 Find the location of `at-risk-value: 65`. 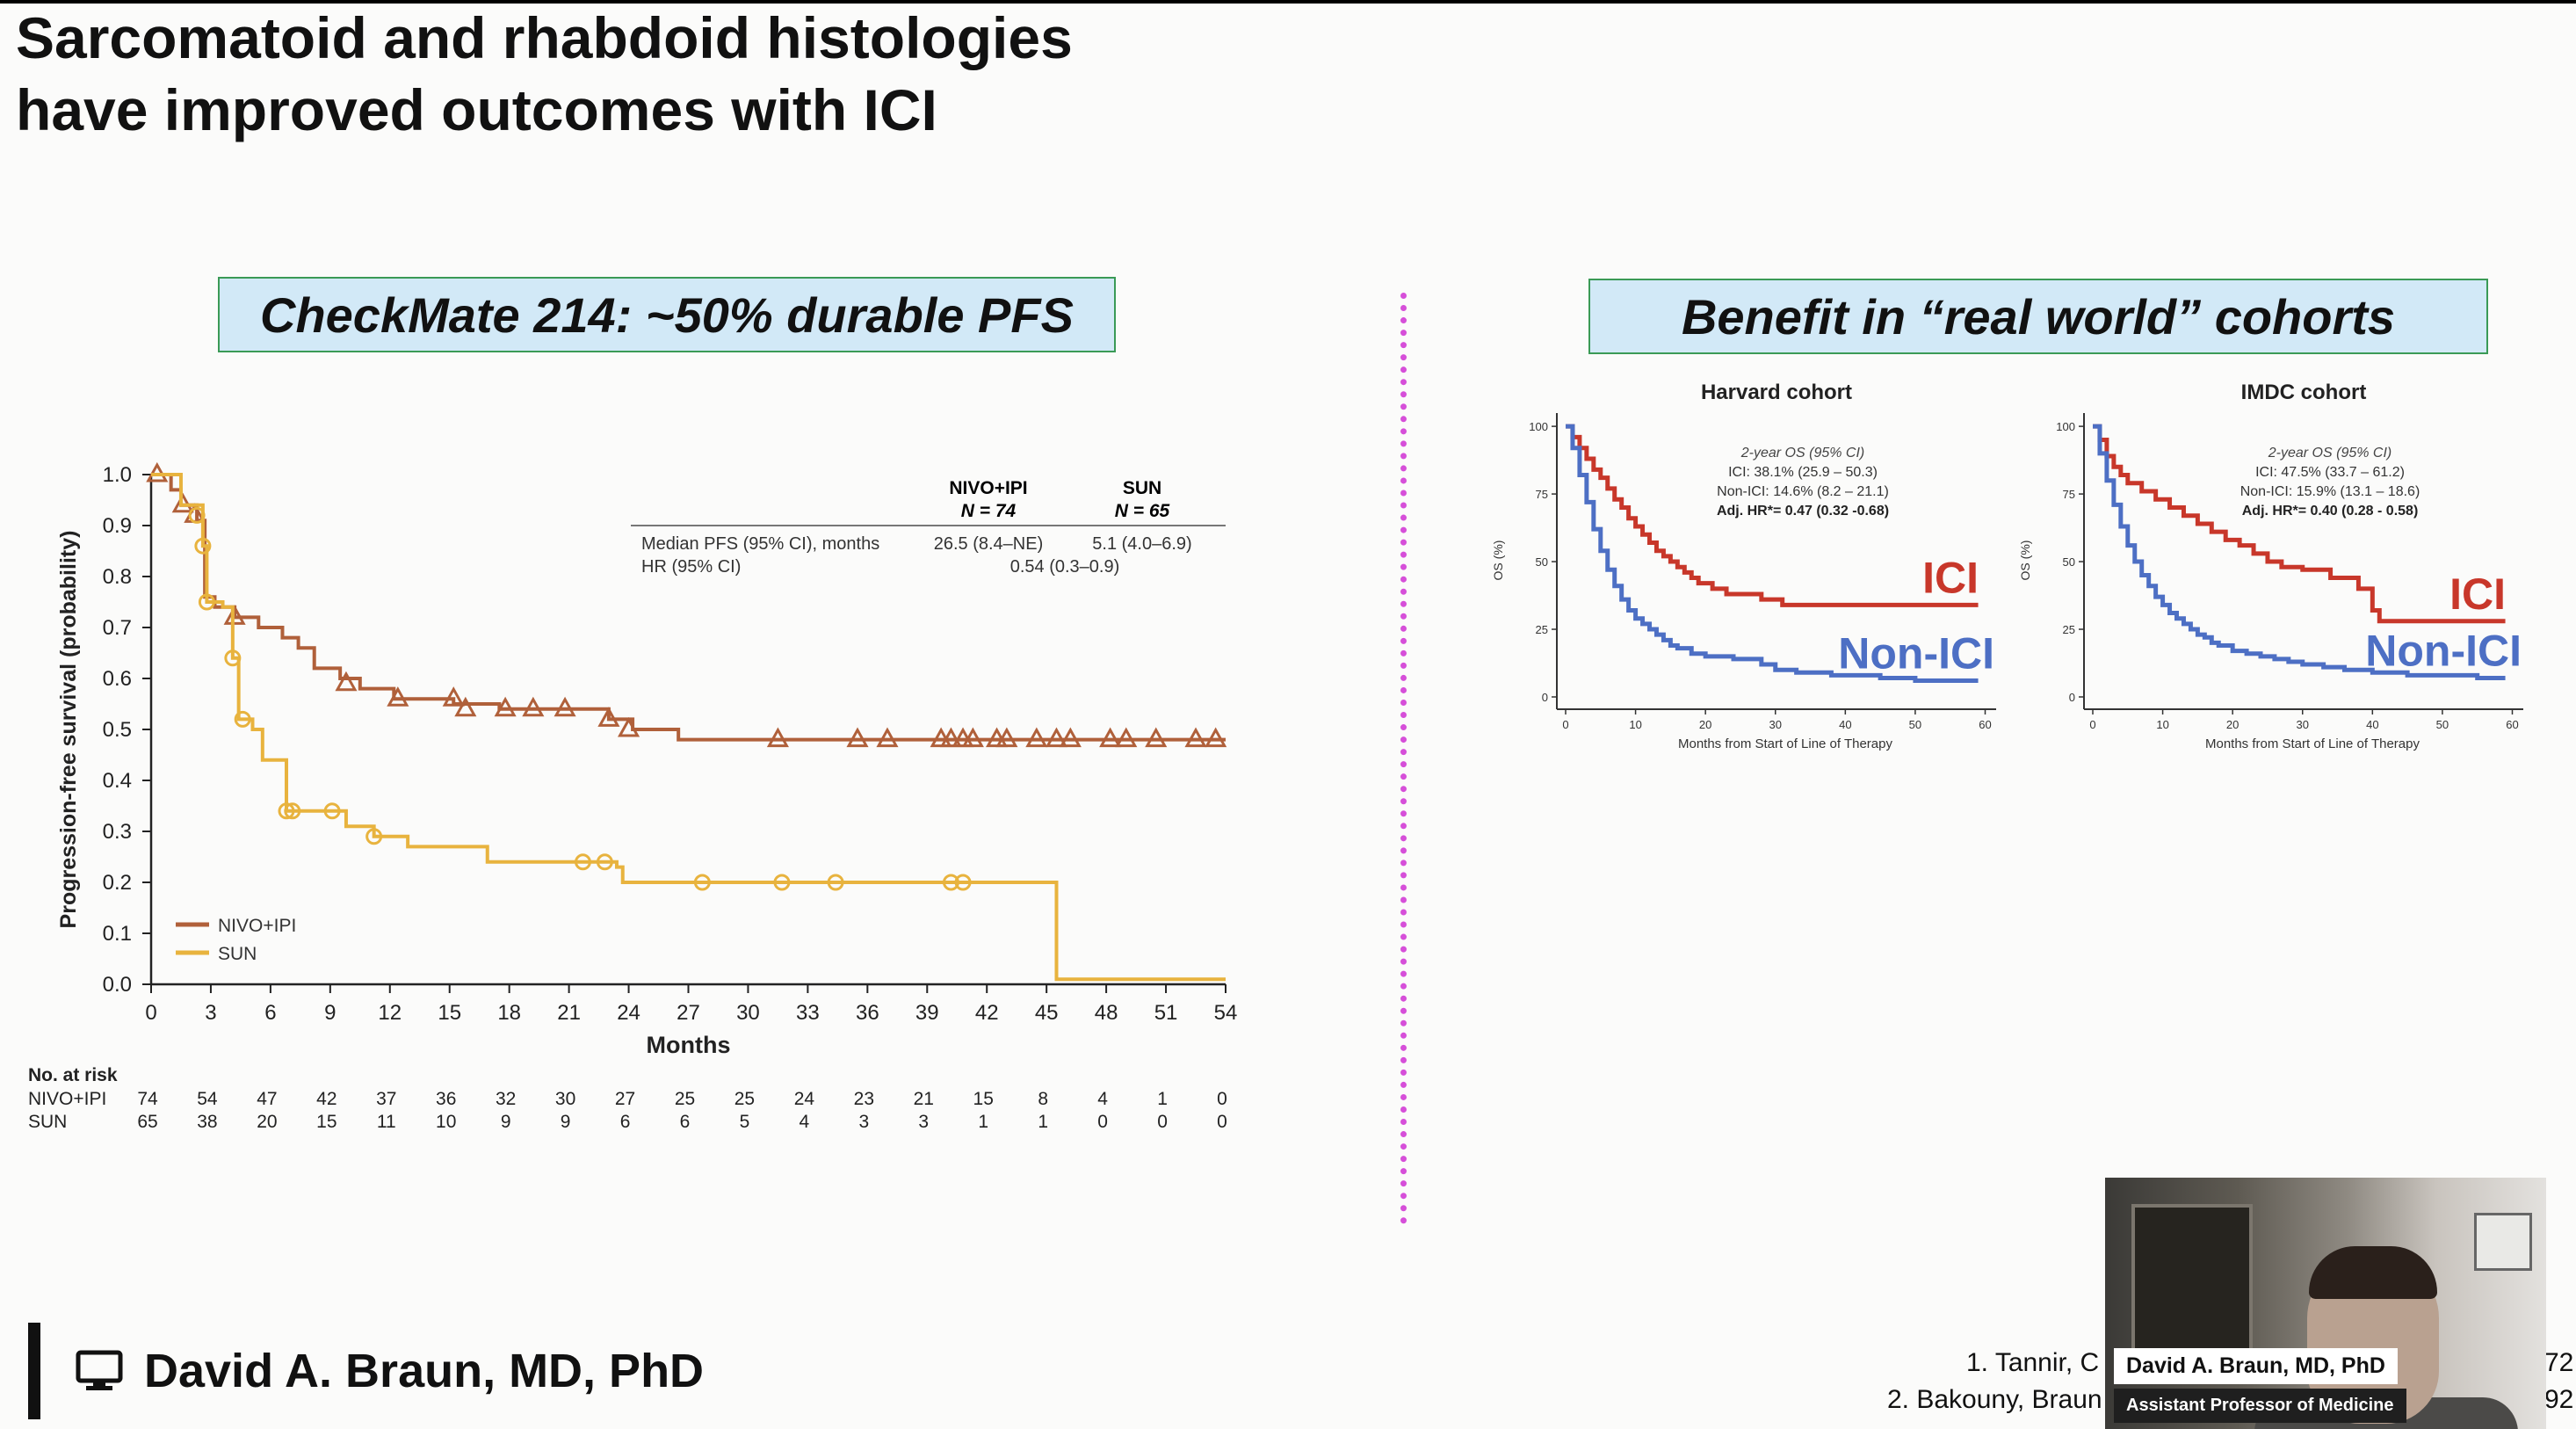

at-risk-value: 65 is located at coordinates (147, 1122).